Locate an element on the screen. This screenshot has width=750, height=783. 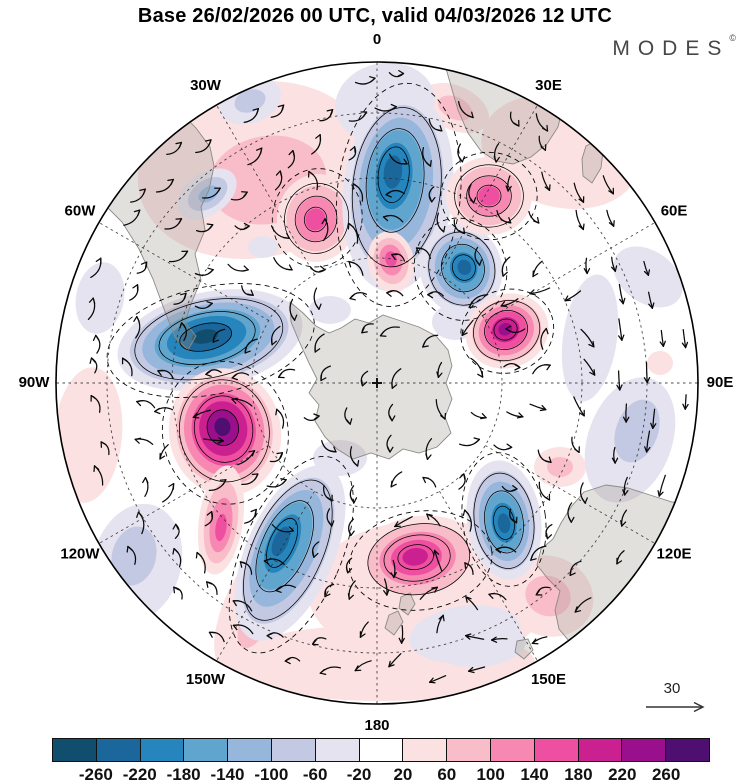
longitude-label-120E: 120E is located at coordinates (674, 553).